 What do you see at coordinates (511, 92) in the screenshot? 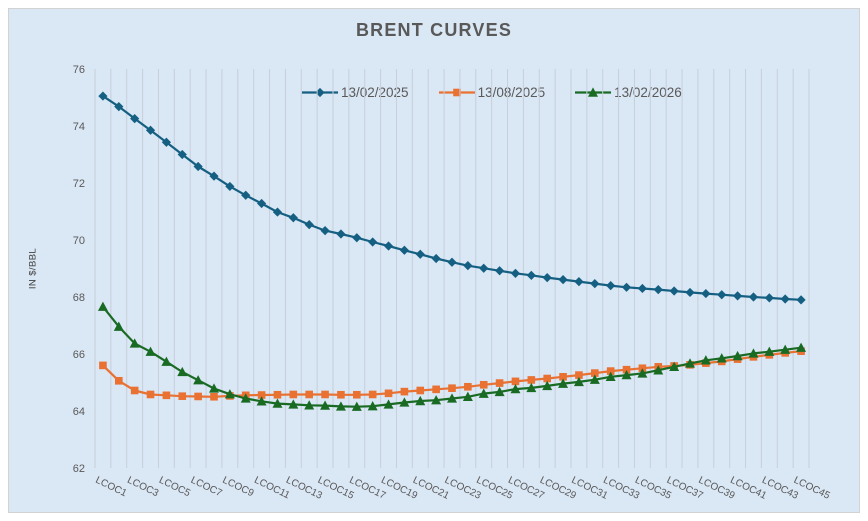
I see `legend-label: 13/08/2025` at bounding box center [511, 92].